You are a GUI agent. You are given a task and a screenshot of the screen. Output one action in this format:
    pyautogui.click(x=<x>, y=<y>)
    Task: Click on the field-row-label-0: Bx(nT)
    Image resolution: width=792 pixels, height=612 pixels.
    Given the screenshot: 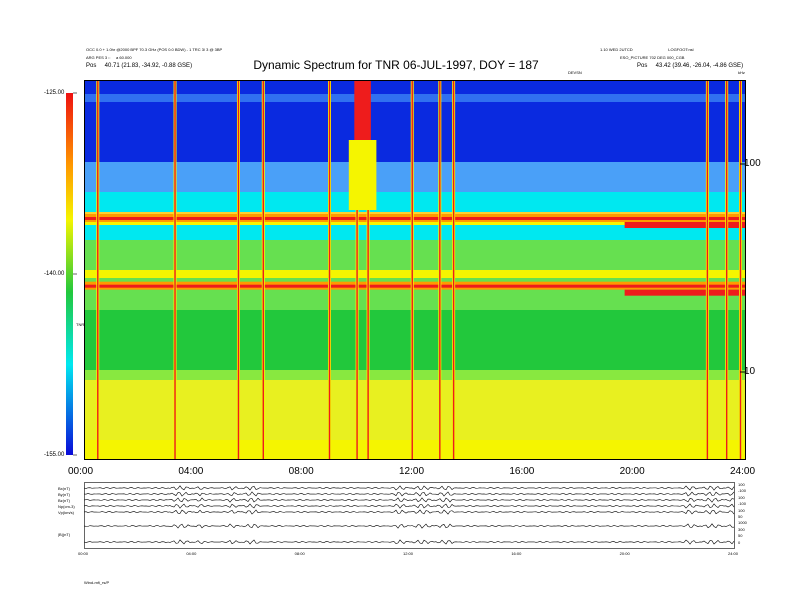 What is the action you would take?
    pyautogui.click(x=64, y=488)
    